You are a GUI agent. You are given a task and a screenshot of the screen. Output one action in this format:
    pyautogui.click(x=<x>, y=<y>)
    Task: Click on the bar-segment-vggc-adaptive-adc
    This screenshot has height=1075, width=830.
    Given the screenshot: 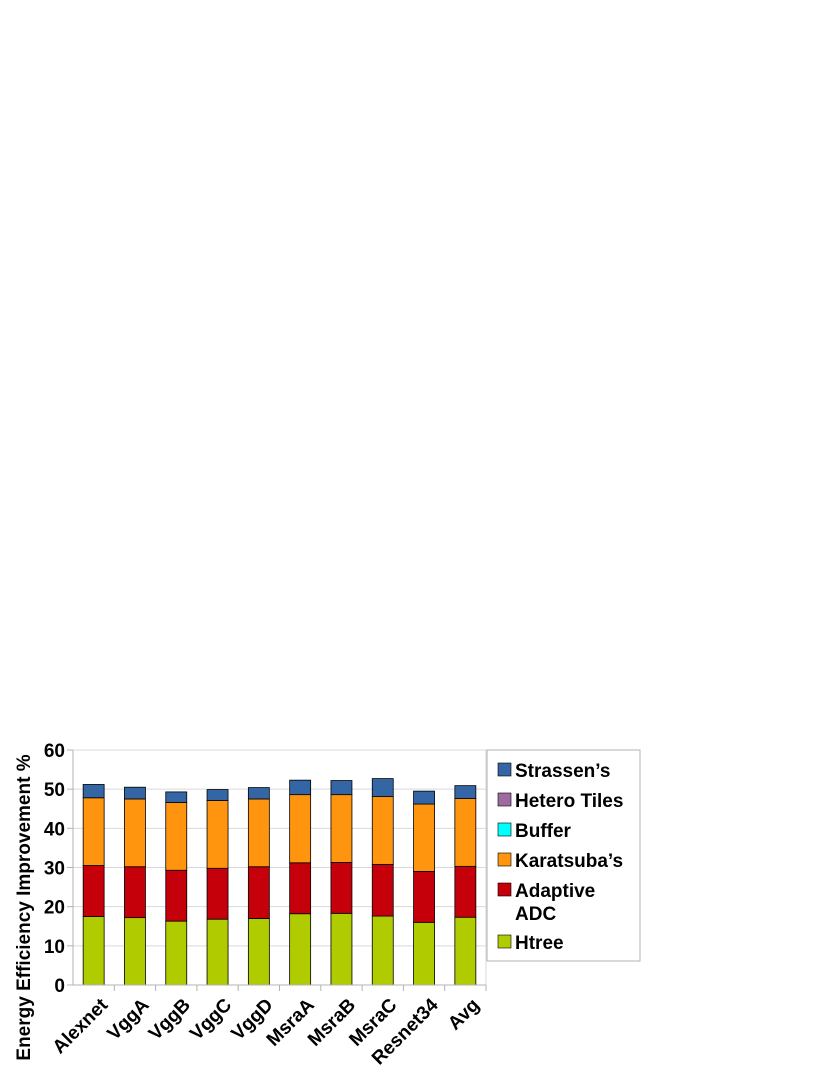 What is the action you would take?
    pyautogui.click(x=217, y=893)
    